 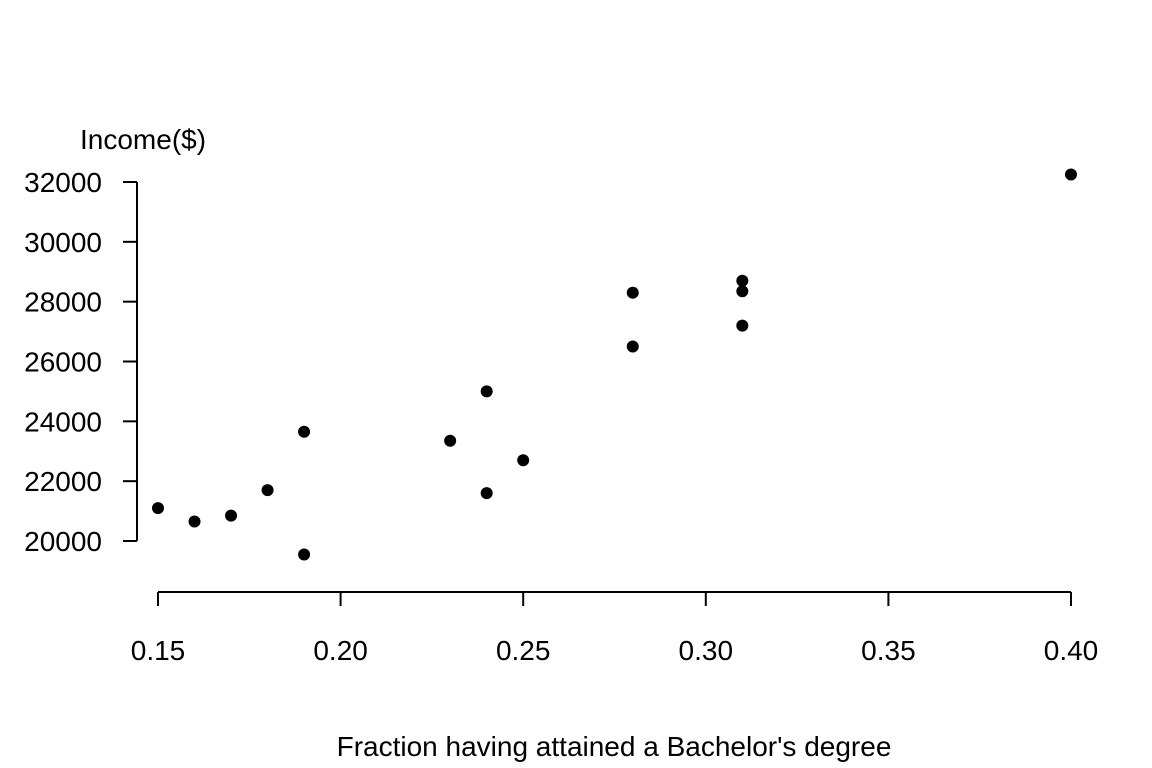 I want to click on x-tick-label: 0.15, so click(x=158, y=650).